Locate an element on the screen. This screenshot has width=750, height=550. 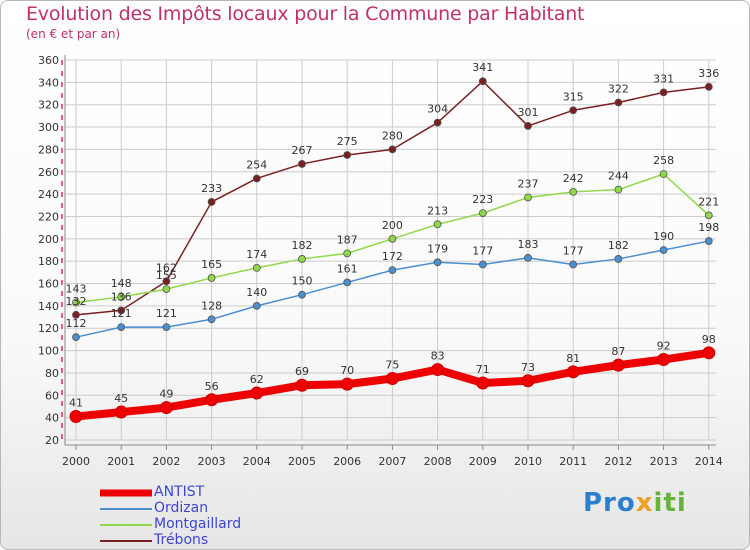
x-tick-label: 2002 is located at coordinates (166, 461).